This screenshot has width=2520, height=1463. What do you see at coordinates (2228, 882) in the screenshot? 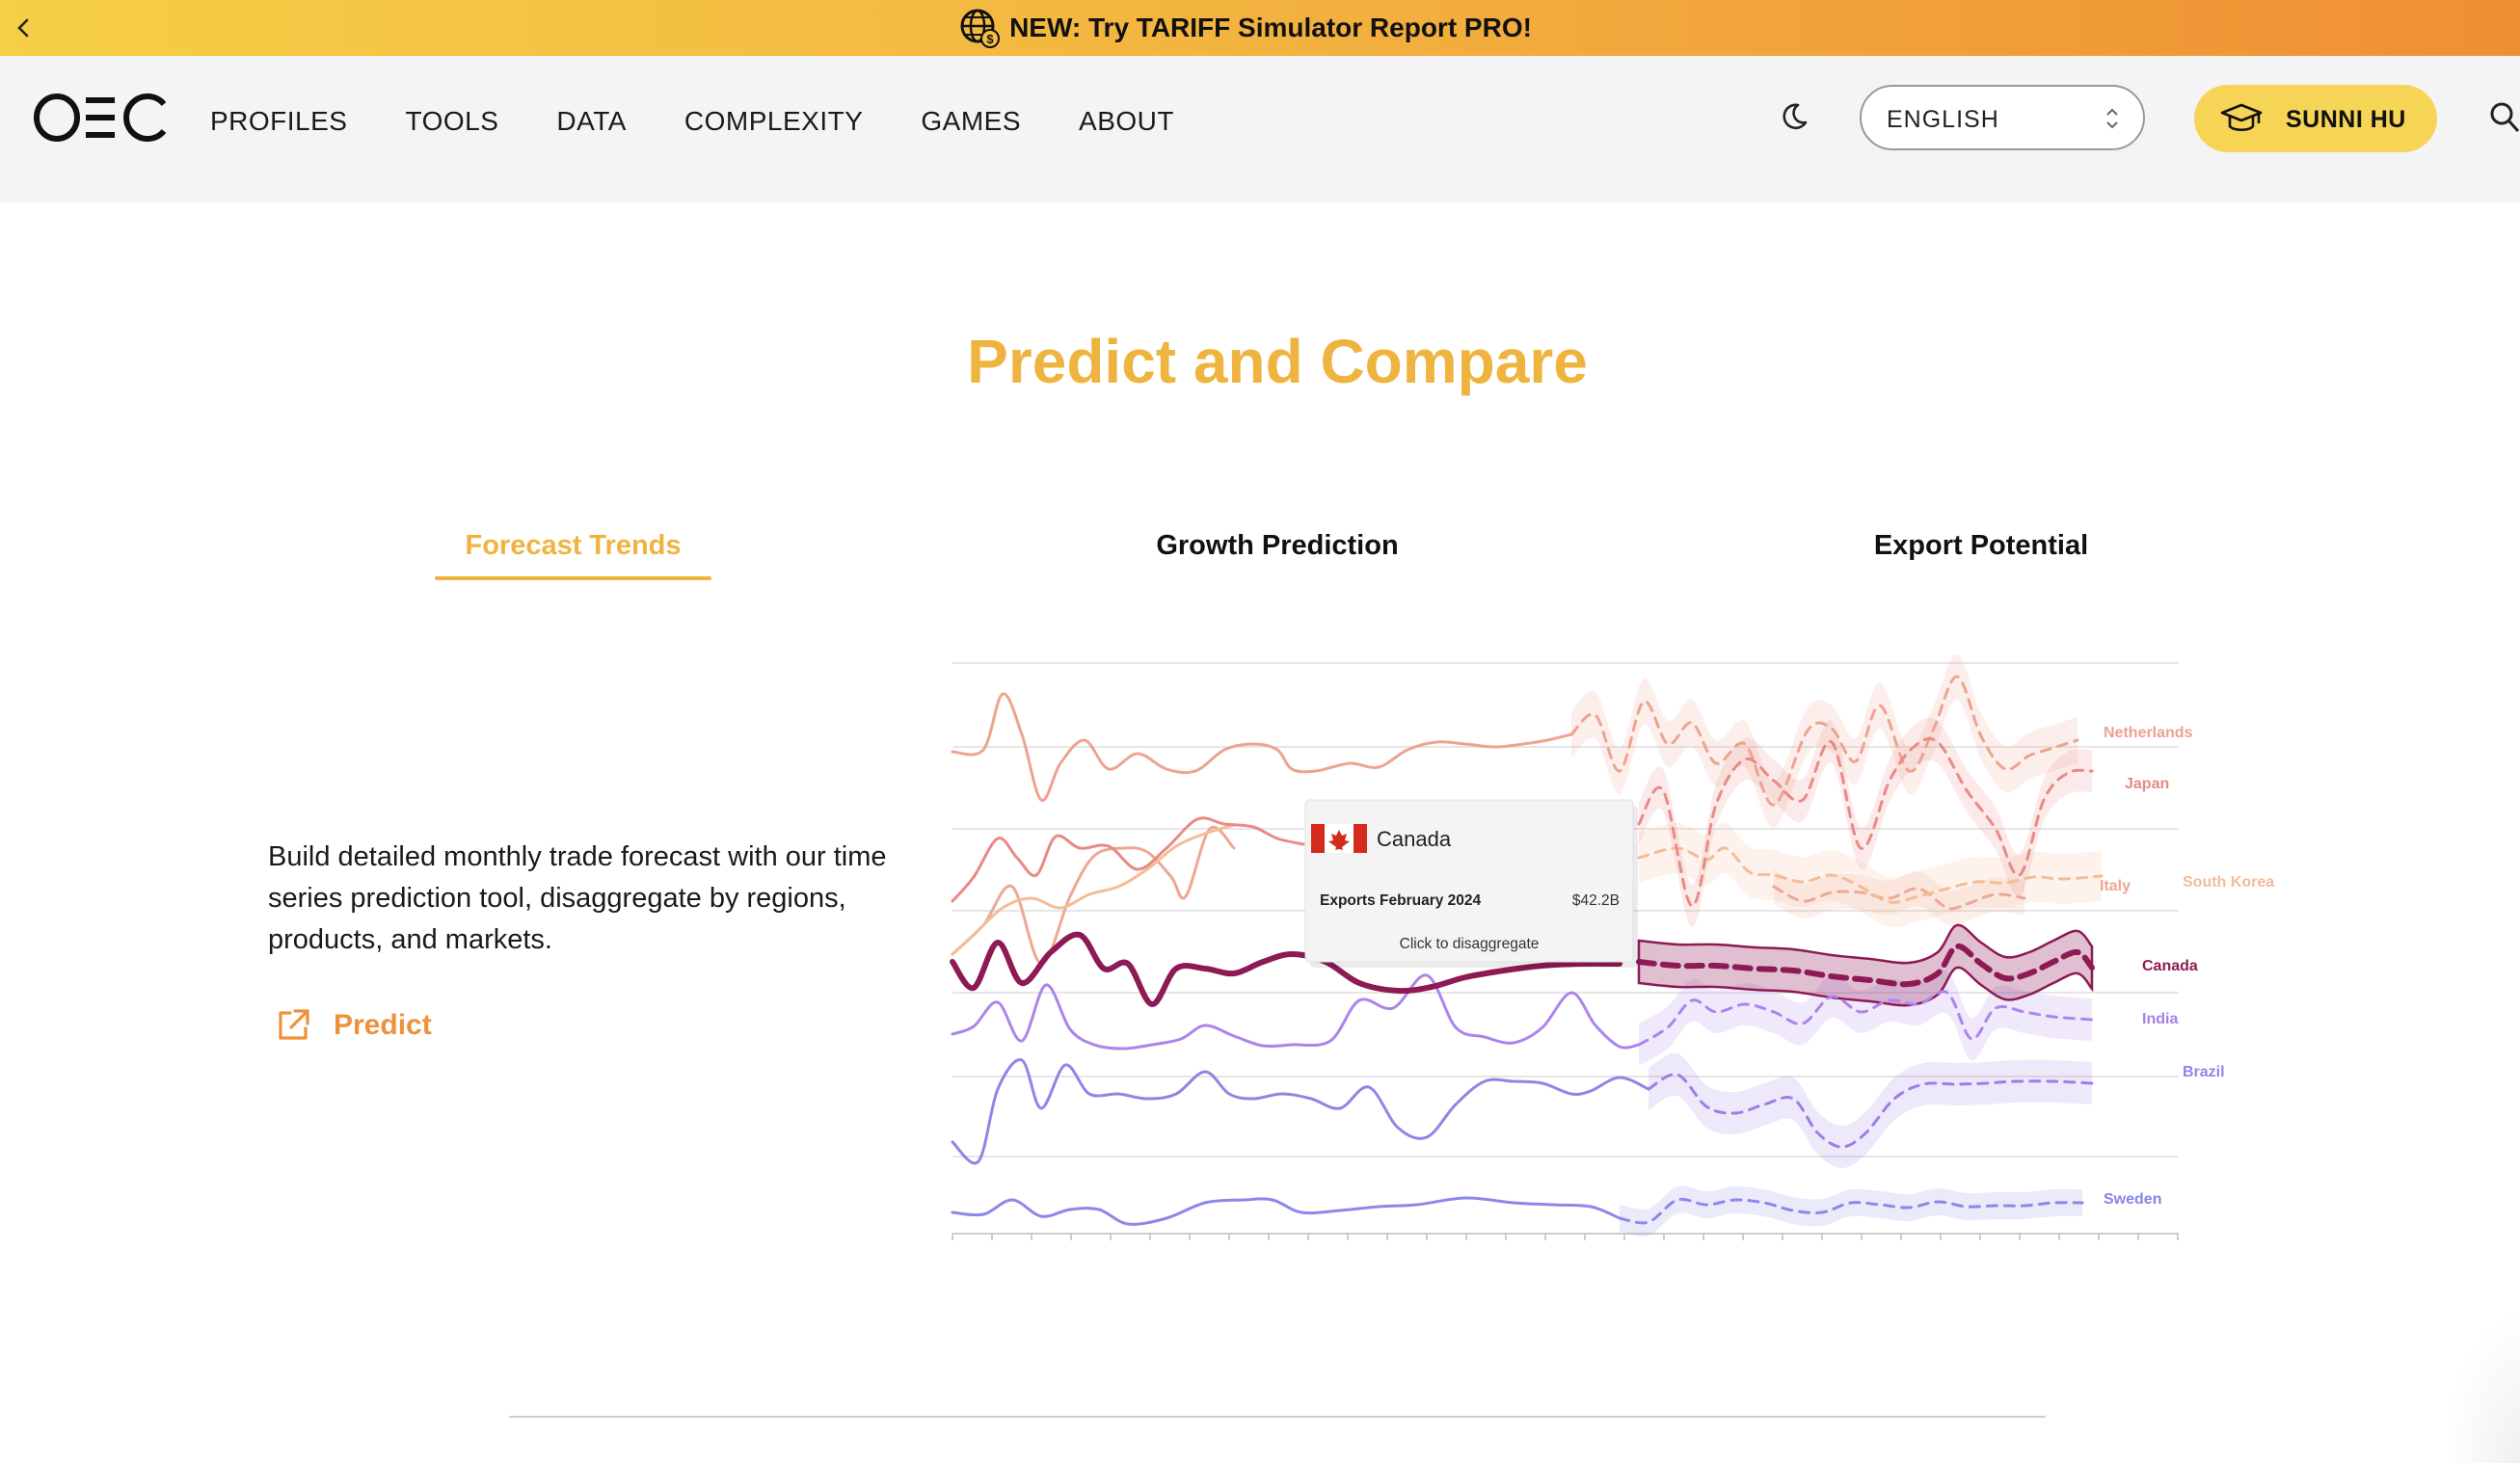
I see `series-label-south-korea: South Korea` at bounding box center [2228, 882].